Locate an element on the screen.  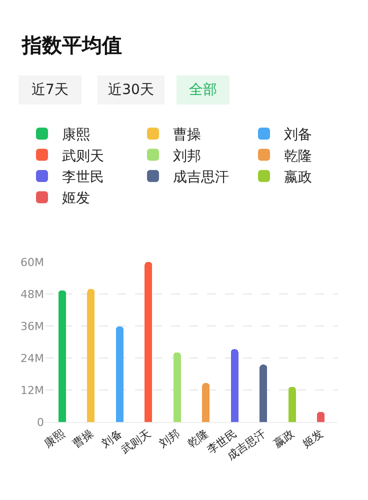
y-tick-label: 12M is located at coordinates (32, 390).